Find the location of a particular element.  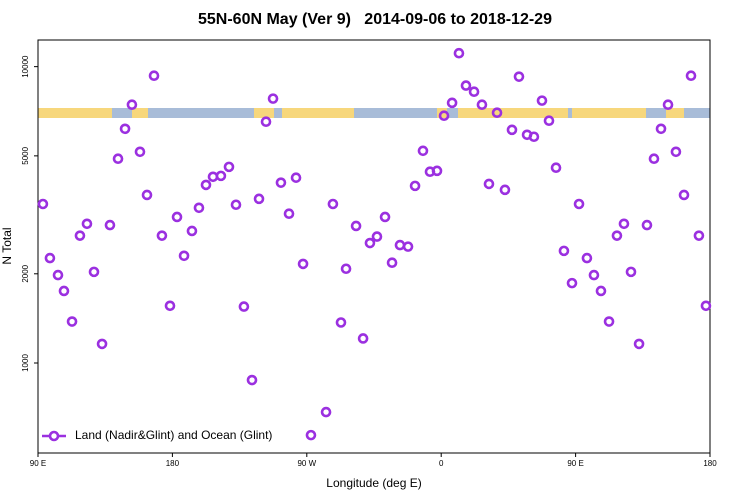

y-tick-label: 5000 is located at coordinates (25, 155).